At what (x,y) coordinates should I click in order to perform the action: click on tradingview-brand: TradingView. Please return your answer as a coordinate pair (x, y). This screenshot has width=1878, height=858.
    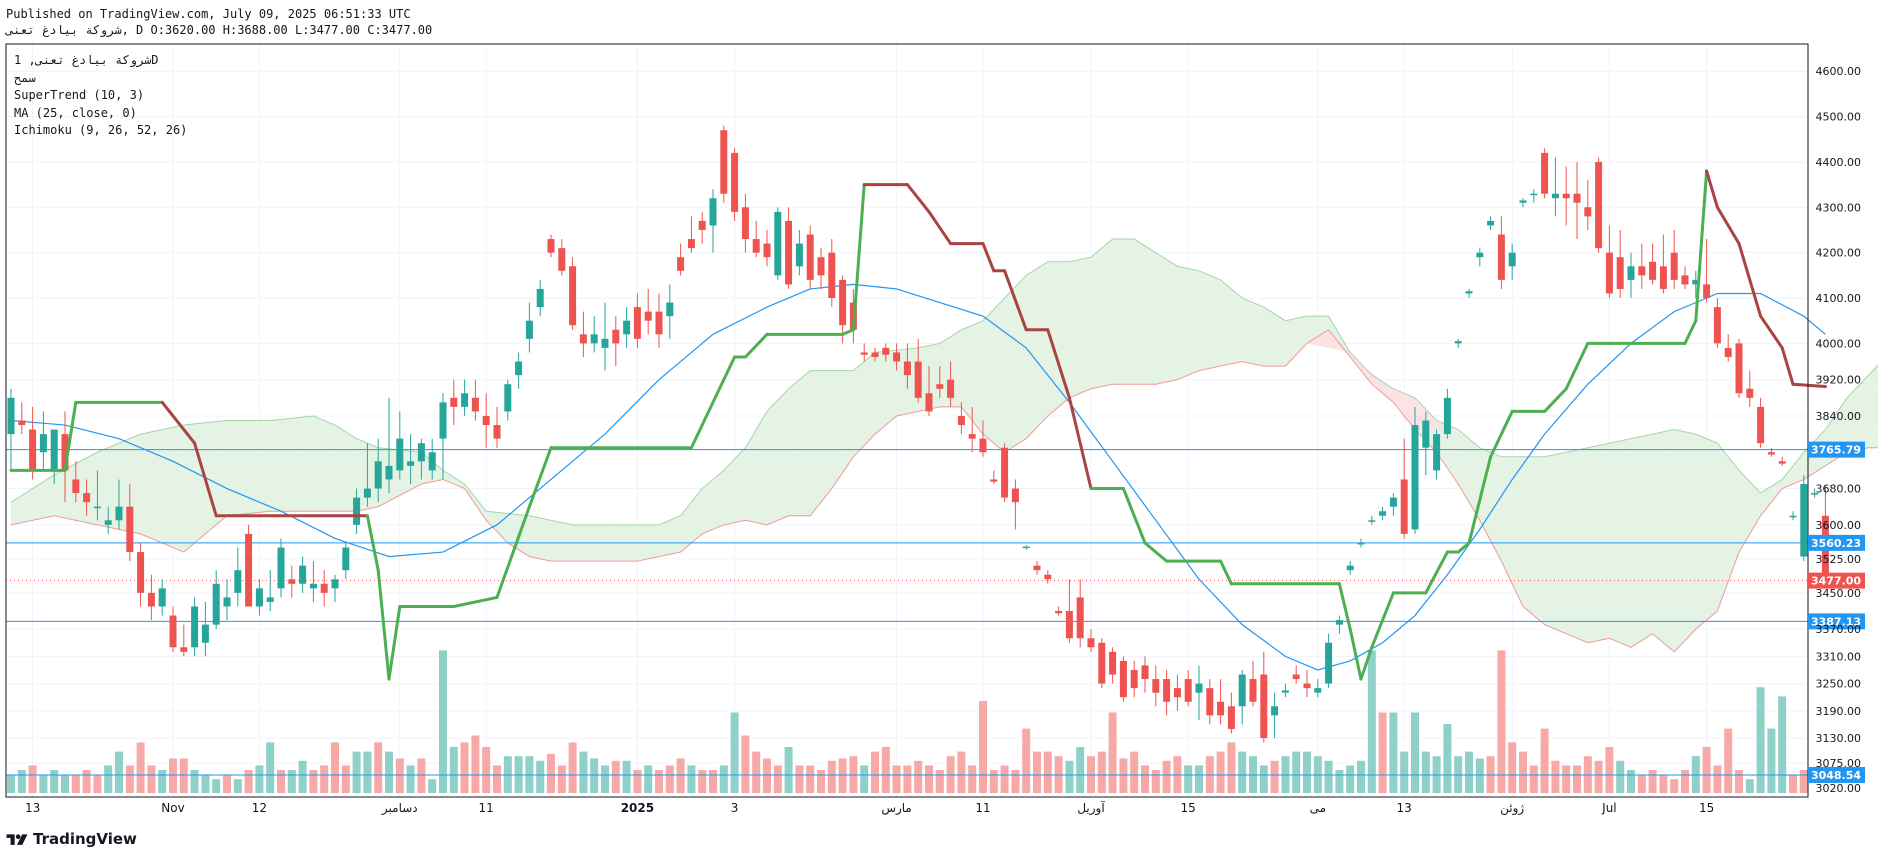
    Looking at the image, I should click on (71, 839).